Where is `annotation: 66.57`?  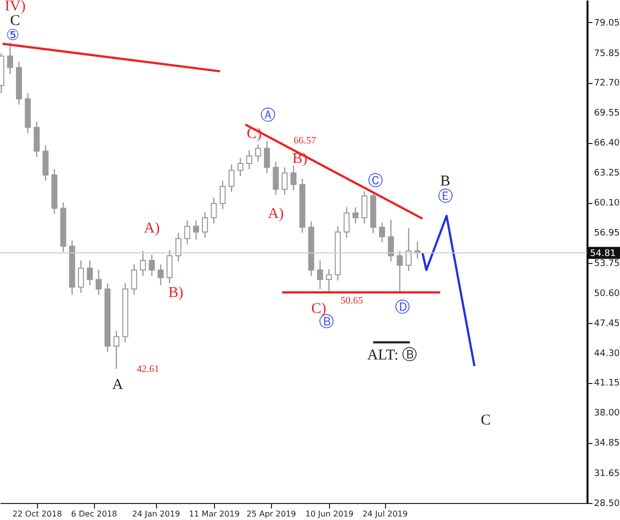 annotation: 66.57 is located at coordinates (305, 141).